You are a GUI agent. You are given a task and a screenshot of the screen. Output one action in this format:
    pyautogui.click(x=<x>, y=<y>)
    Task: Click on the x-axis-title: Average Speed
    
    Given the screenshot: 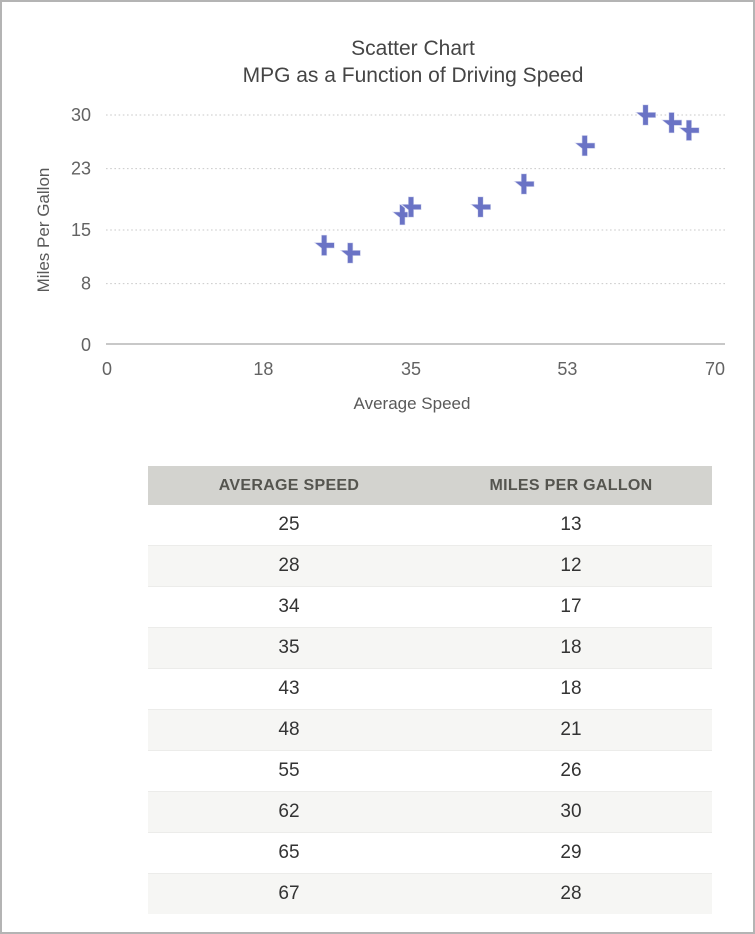 What is the action you would take?
    pyautogui.click(x=412, y=403)
    